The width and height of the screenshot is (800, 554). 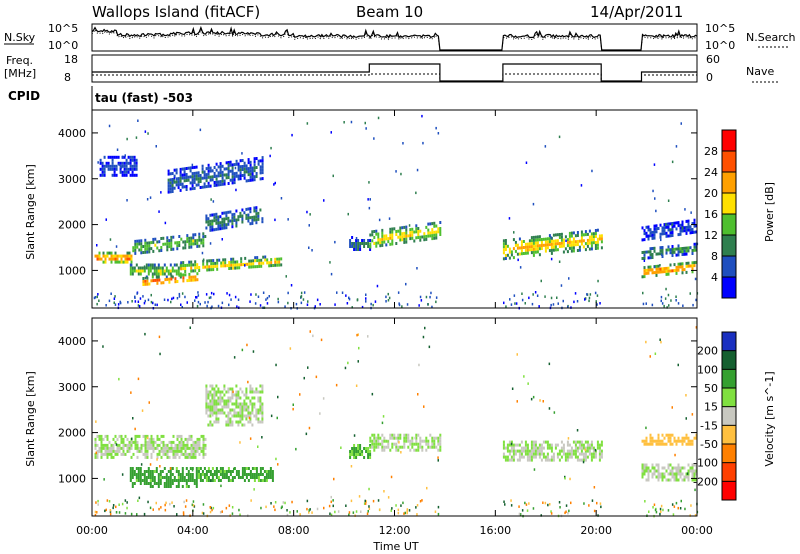 I want to click on freq-strip: Freq. [MHz] 18 8 60 0 Nave, so click(x=392, y=68).